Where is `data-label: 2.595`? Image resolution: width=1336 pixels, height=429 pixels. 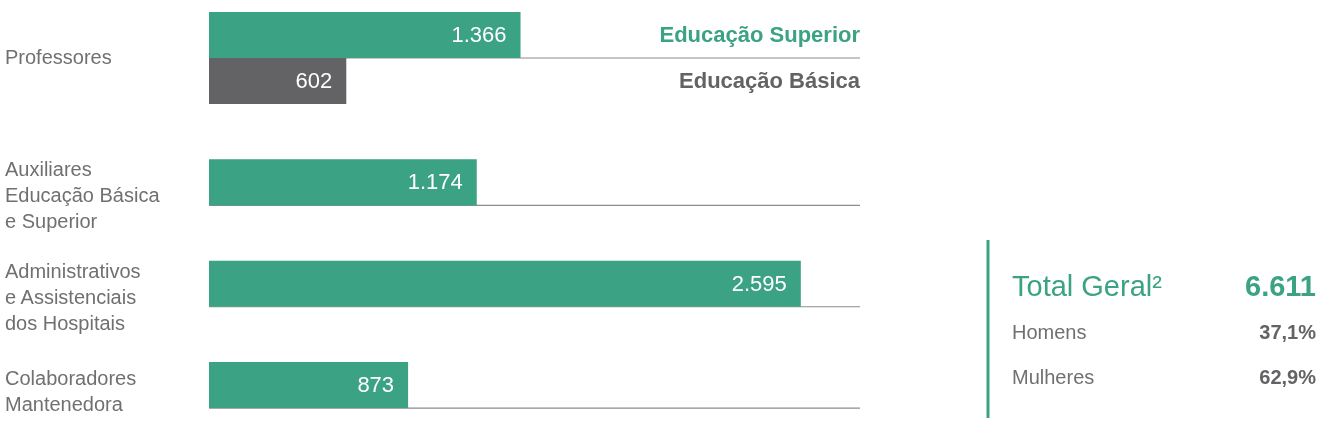
data-label: 2.595 is located at coordinates (759, 283).